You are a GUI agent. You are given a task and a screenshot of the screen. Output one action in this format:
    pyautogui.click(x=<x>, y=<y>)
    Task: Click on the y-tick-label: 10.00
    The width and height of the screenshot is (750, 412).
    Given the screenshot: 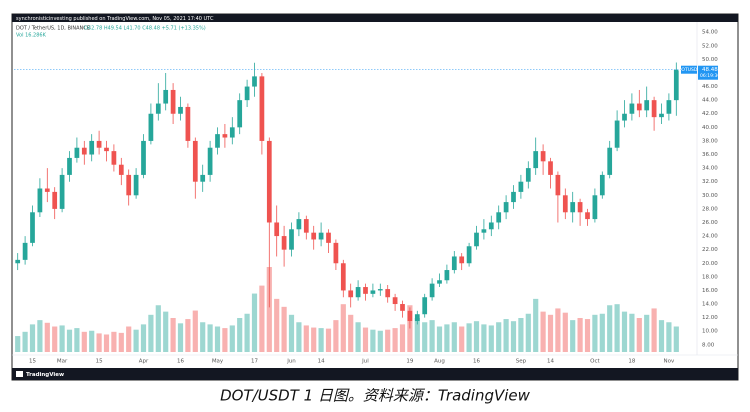 What is the action you would take?
    pyautogui.click(x=710, y=332)
    